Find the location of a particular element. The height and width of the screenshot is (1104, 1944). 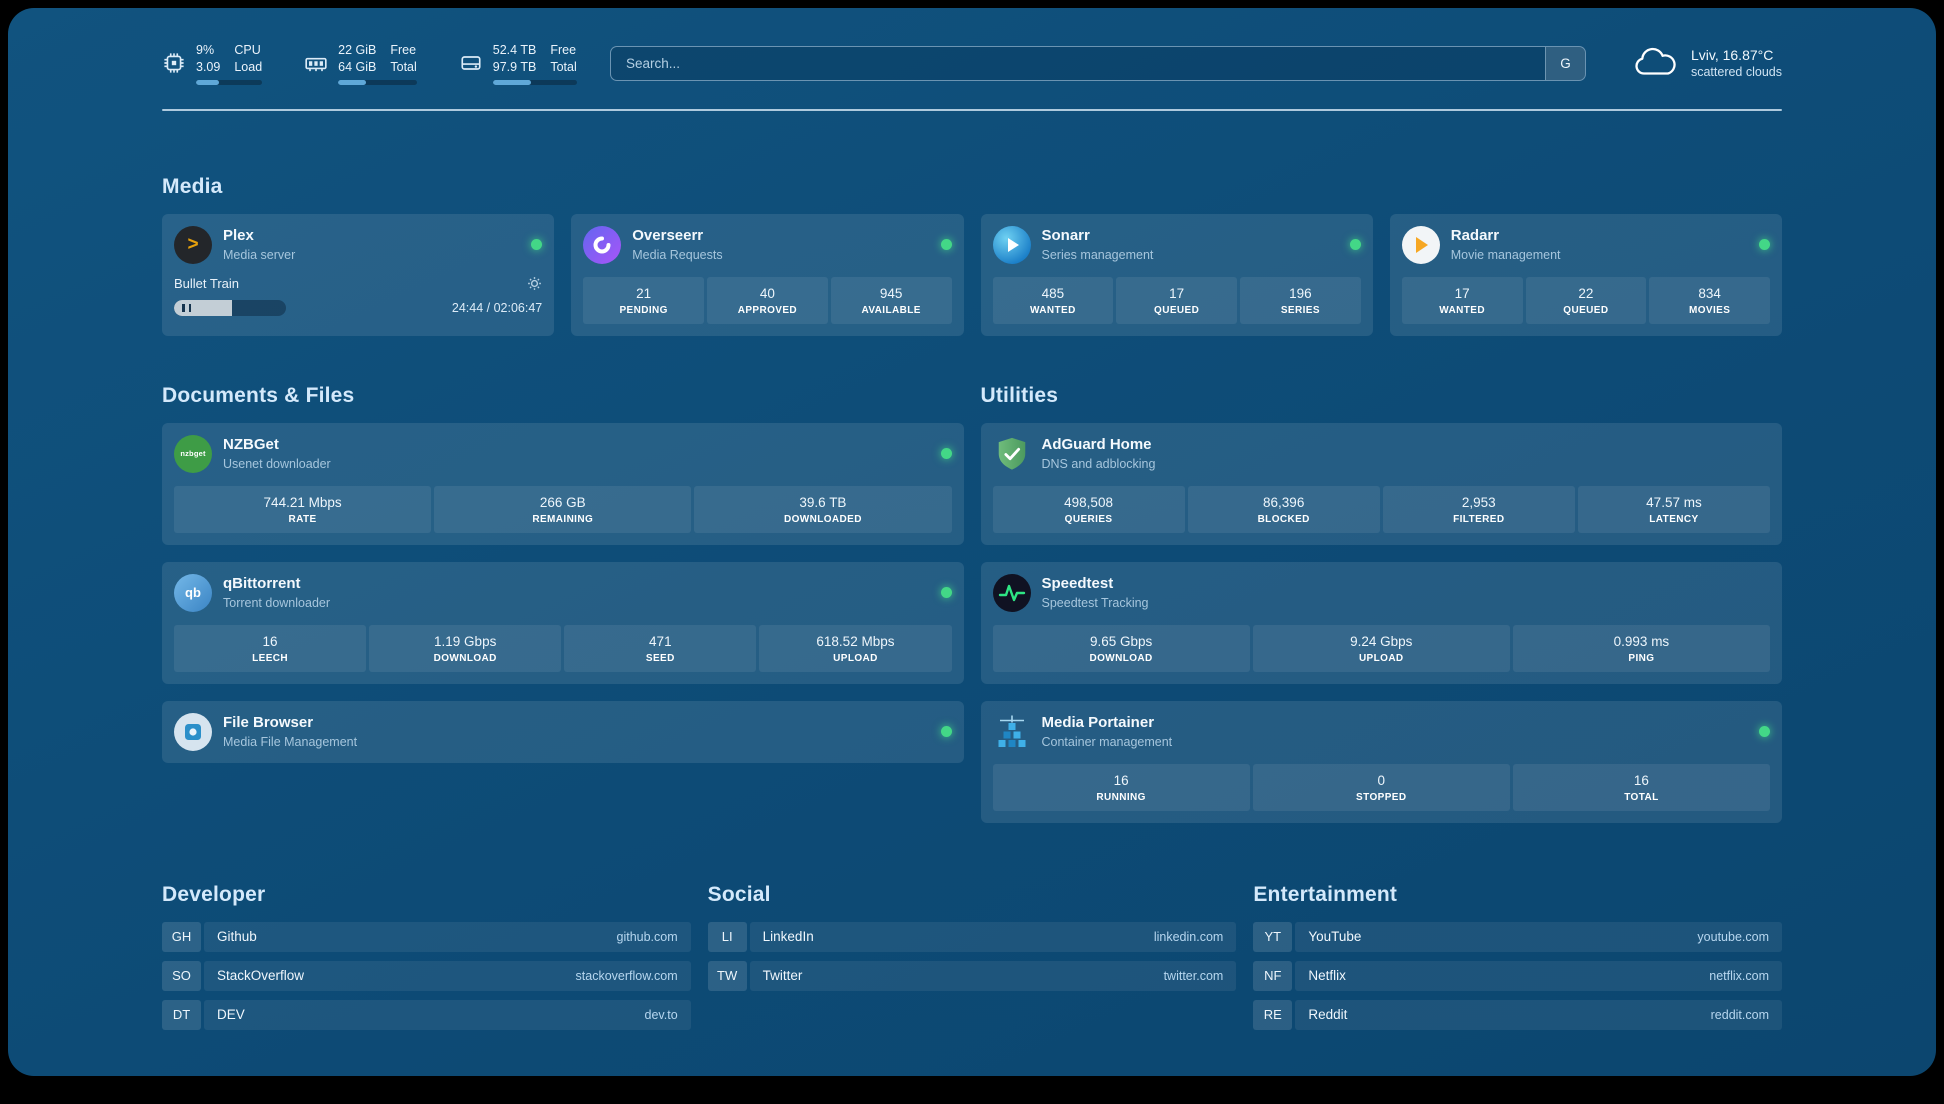

stat-value: 9.24 Gbps is located at coordinates (1381, 641).